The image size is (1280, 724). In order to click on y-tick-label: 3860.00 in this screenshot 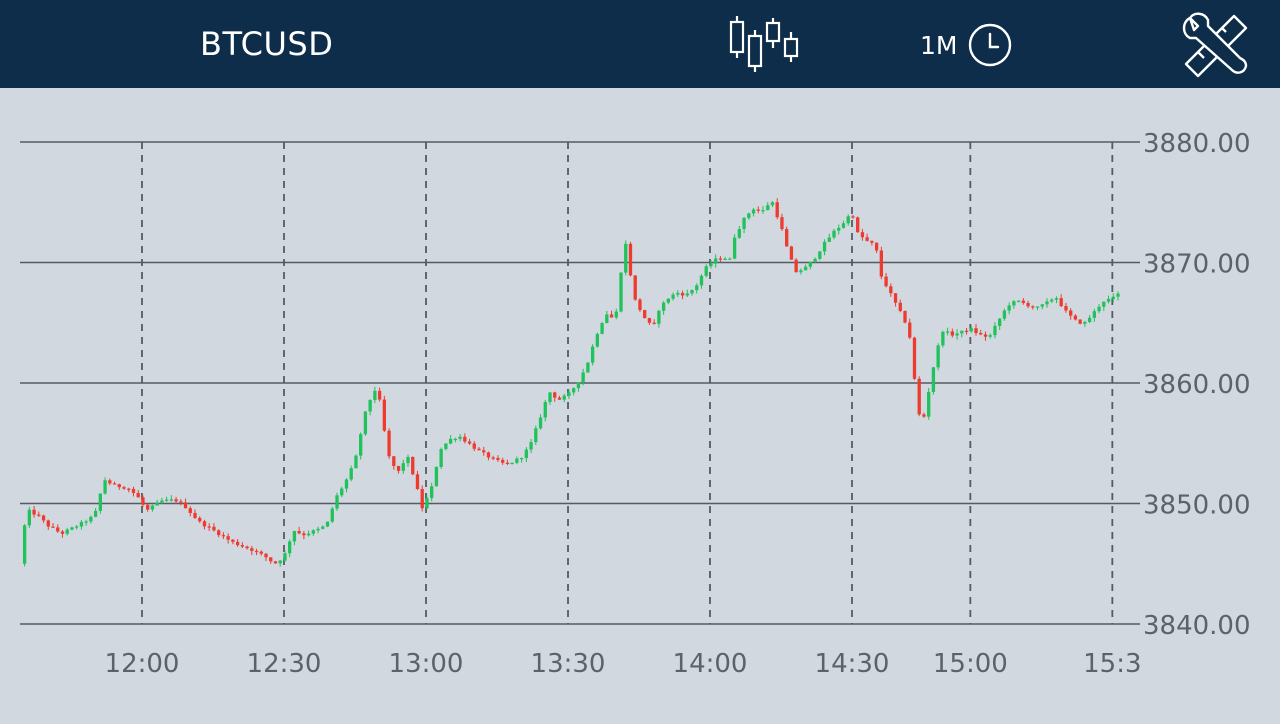, I will do `click(1197, 385)`.